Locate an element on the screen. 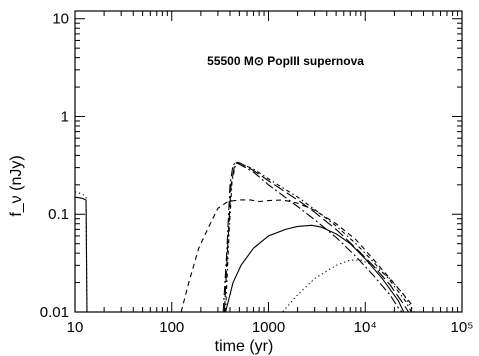  y-tick-label: 0.1 is located at coordinates (58, 214).